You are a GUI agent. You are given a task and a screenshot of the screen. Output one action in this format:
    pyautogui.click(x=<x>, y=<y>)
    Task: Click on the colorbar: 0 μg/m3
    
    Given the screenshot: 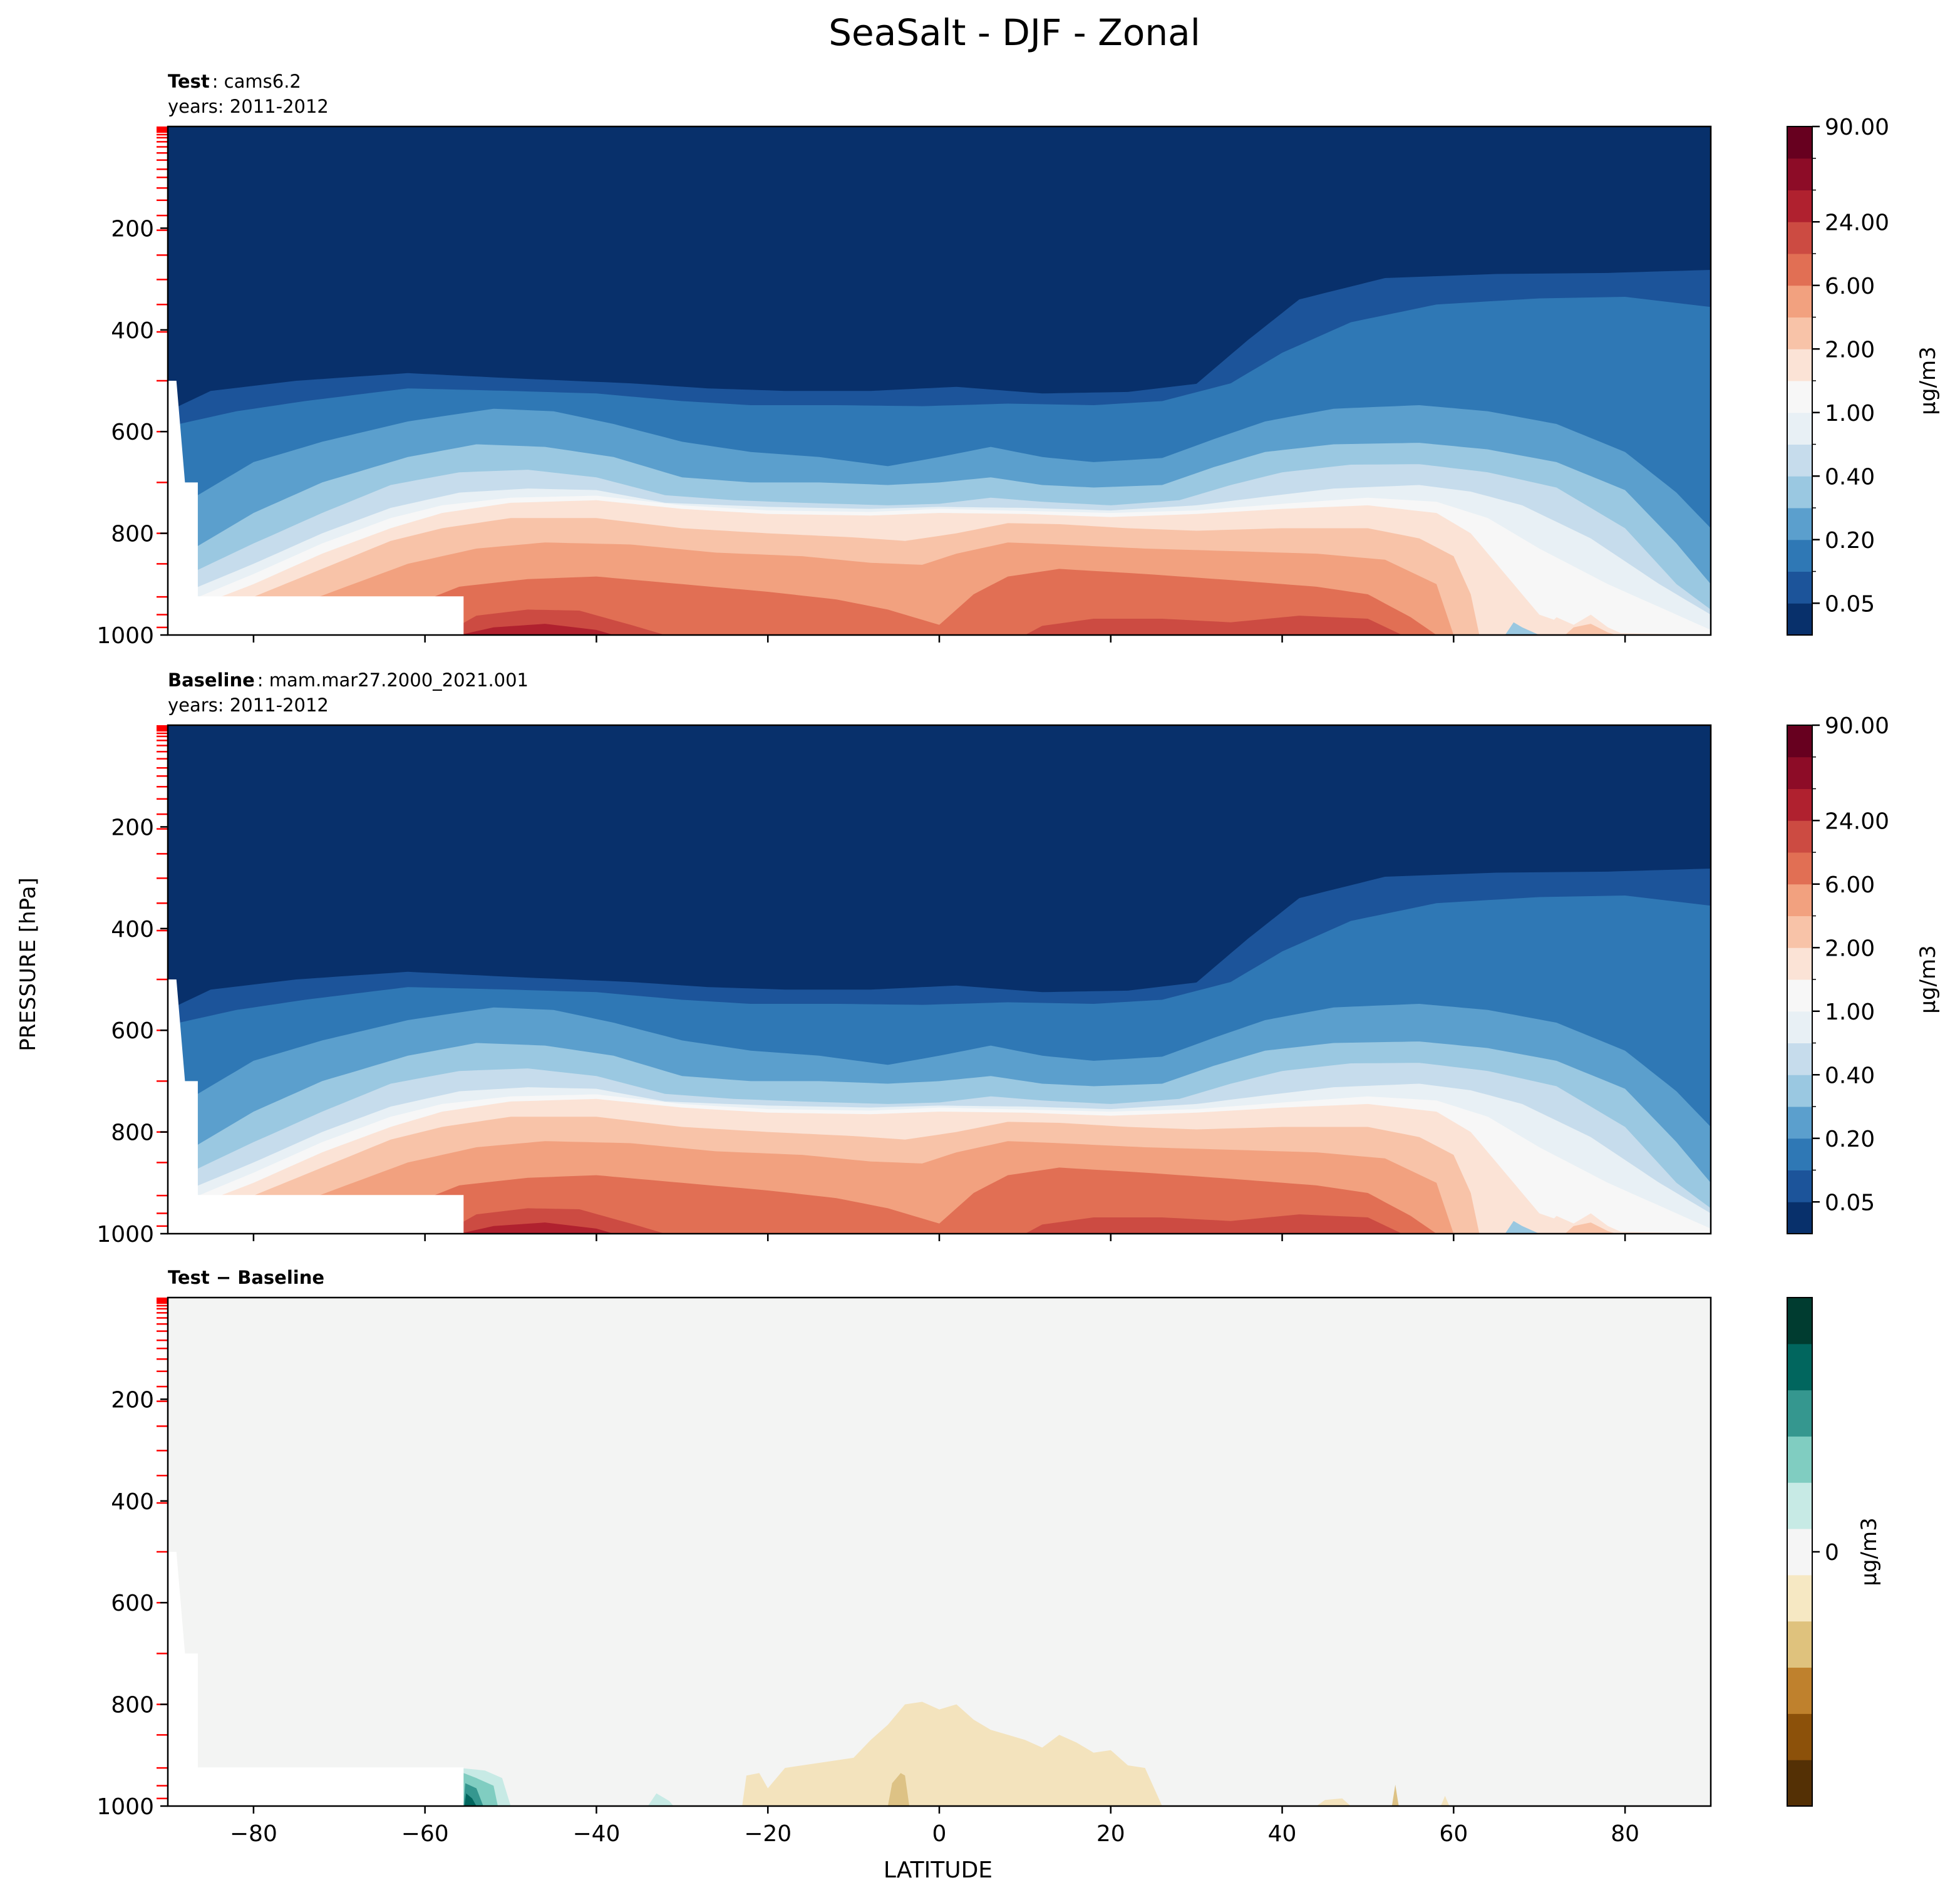 What is the action you would take?
    pyautogui.click(x=1834, y=1552)
    